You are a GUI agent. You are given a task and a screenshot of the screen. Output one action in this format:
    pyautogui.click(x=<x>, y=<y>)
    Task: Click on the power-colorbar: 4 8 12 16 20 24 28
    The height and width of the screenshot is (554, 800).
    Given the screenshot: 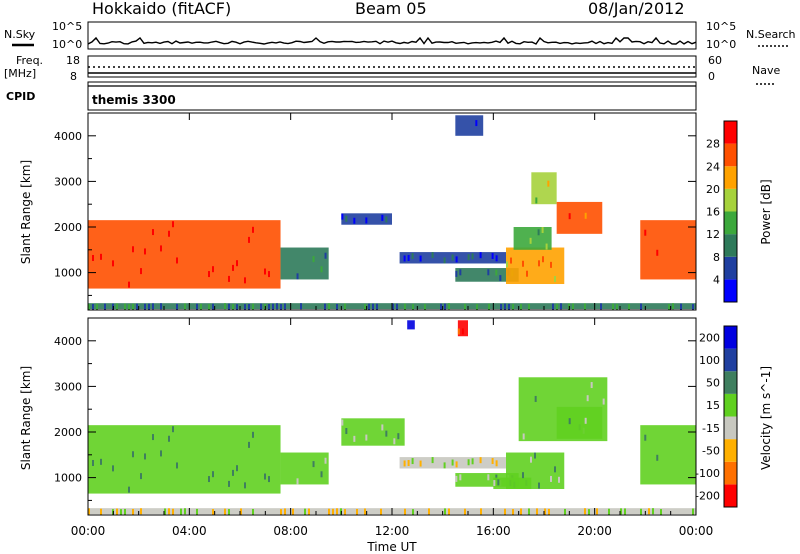 What is the action you would take?
    pyautogui.click(x=722, y=211)
    